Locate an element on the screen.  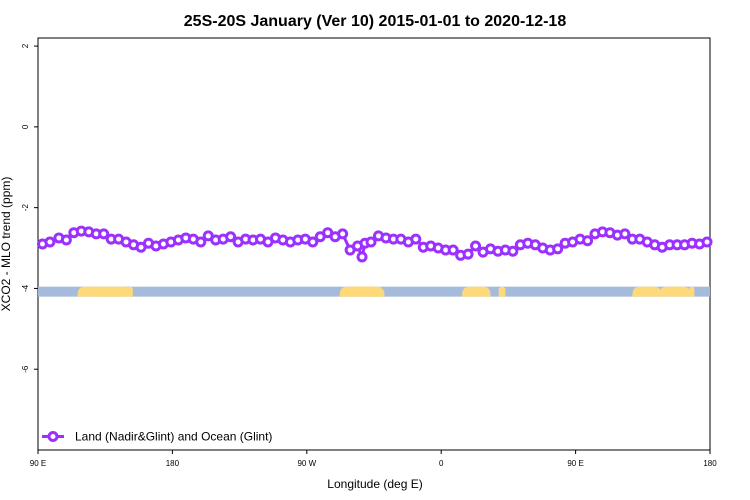
y-tick-label: 2 is located at coordinates (25, 45).